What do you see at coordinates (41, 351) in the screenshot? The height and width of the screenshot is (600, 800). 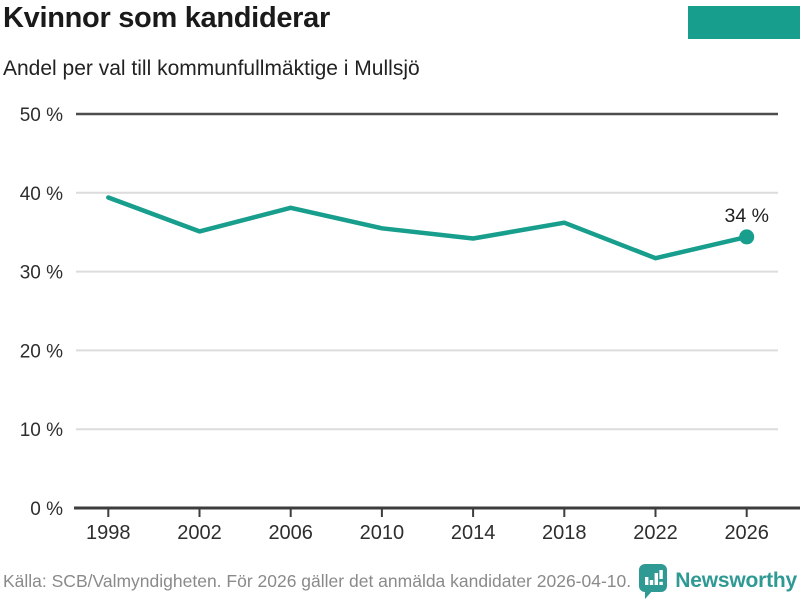 I see `y-axis-label: 20 %` at bounding box center [41, 351].